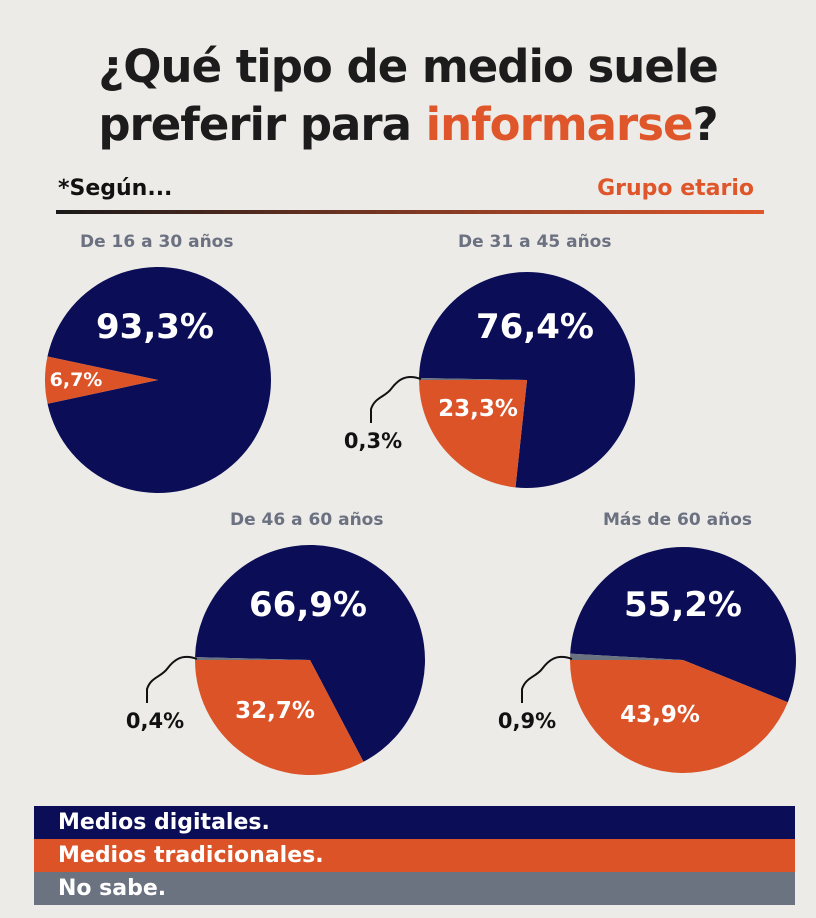  What do you see at coordinates (535, 327) in the screenshot?
I see `pie-1-label-digital: 76,4%` at bounding box center [535, 327].